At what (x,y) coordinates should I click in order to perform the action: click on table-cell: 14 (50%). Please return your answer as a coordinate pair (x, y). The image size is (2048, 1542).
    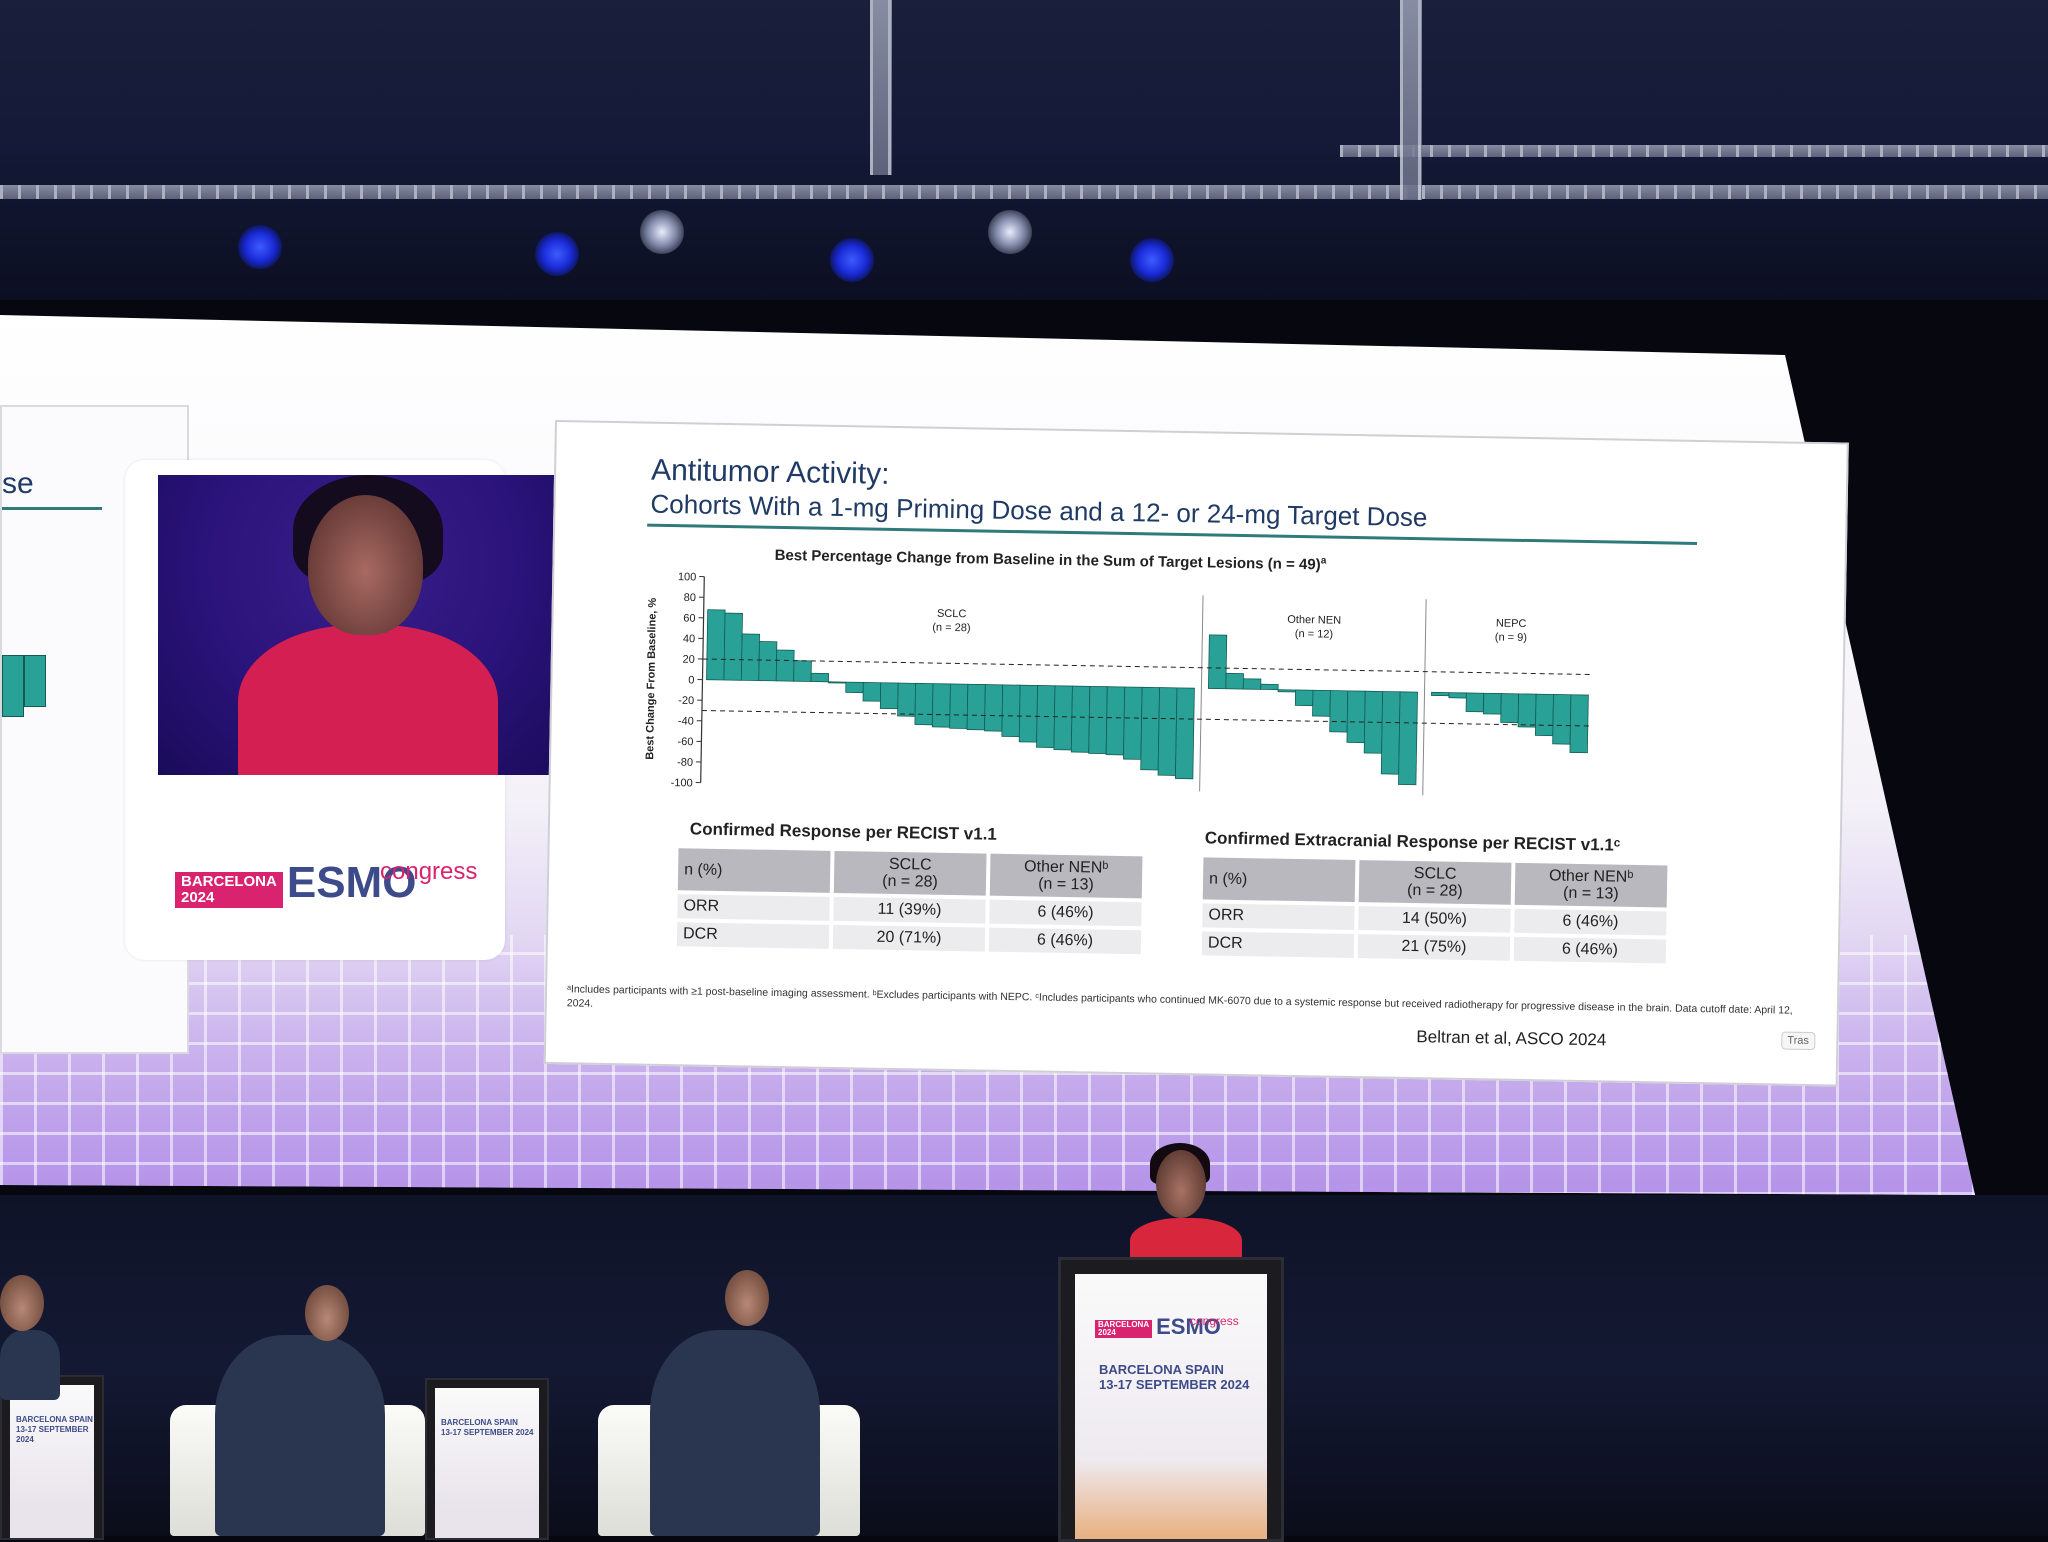
    Looking at the image, I should click on (1434, 919).